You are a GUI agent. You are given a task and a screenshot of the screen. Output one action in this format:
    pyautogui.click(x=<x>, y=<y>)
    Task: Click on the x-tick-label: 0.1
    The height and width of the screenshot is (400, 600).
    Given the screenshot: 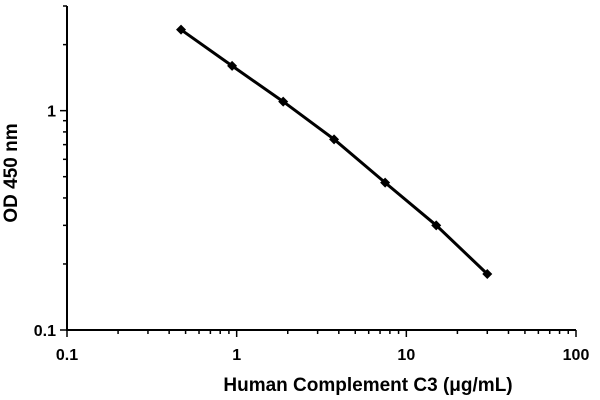 What is the action you would take?
    pyautogui.click(x=67, y=355)
    